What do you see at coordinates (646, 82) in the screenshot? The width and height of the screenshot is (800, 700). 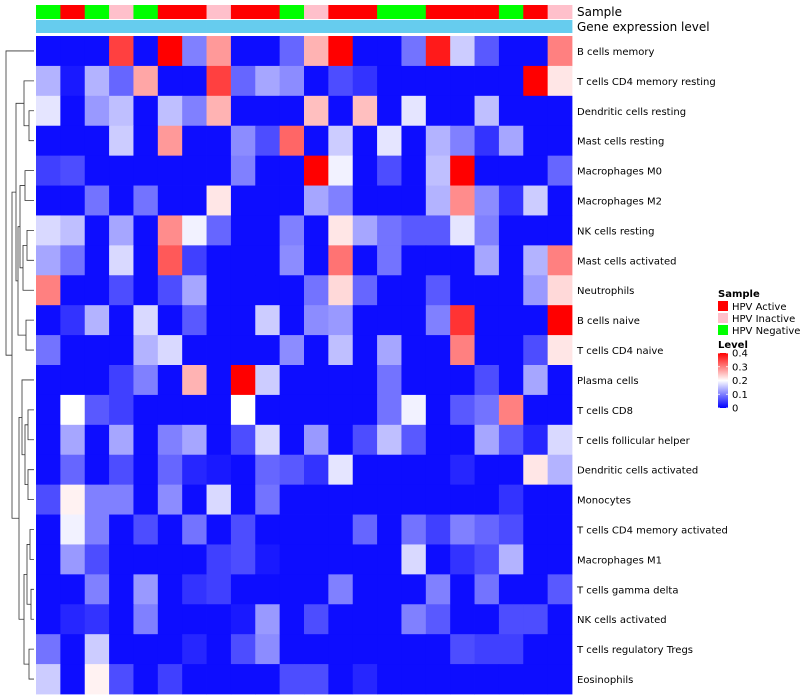 I see `row-label: T cells CD4 memory resting` at bounding box center [646, 82].